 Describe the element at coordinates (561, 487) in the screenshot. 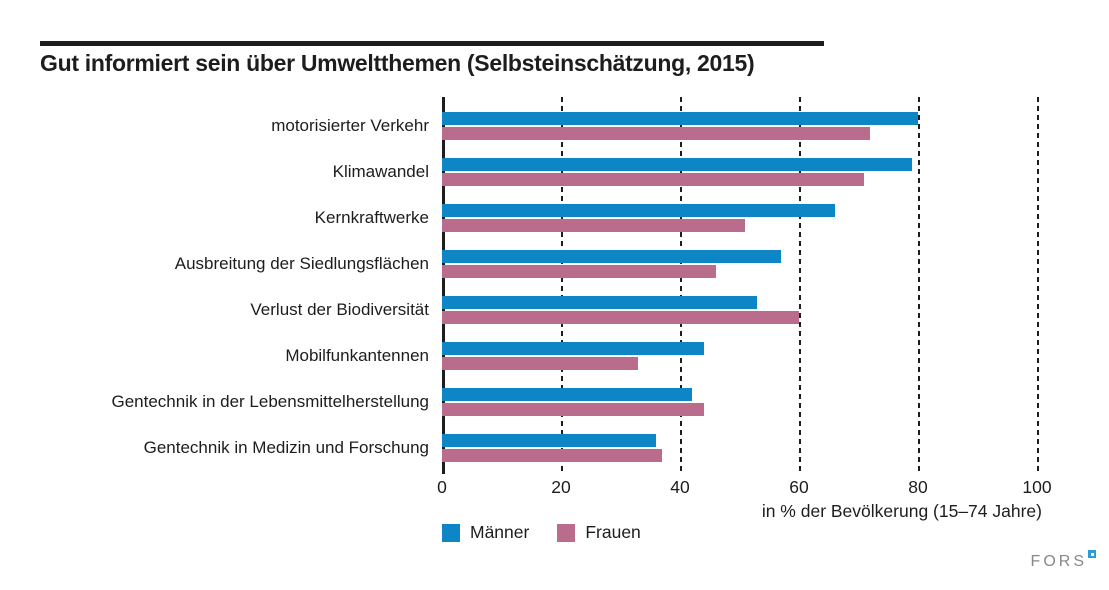

I see `x-tick-label-20: 20` at that location.